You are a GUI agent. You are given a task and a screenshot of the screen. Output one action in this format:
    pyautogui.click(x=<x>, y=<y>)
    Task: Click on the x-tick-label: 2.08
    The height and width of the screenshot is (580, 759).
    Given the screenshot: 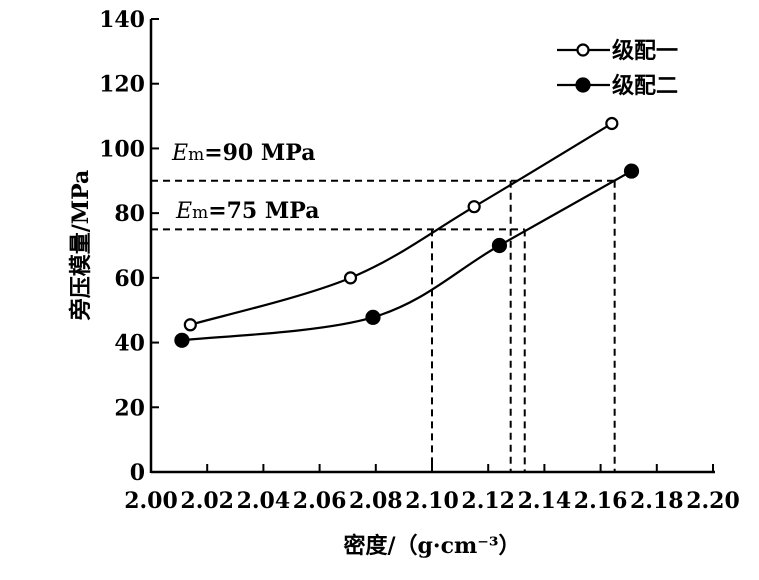 What is the action you would take?
    pyautogui.click(x=376, y=501)
    